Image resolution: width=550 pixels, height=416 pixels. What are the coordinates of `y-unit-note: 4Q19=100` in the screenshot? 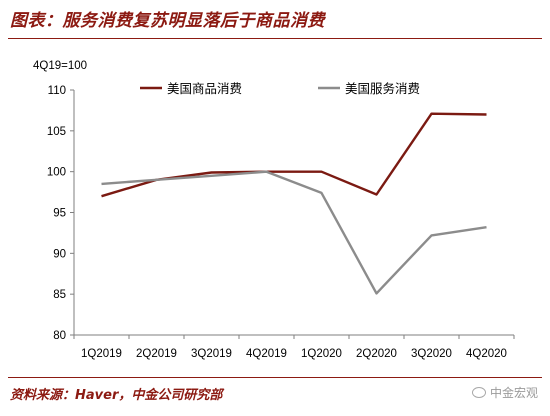 It's located at (60, 66).